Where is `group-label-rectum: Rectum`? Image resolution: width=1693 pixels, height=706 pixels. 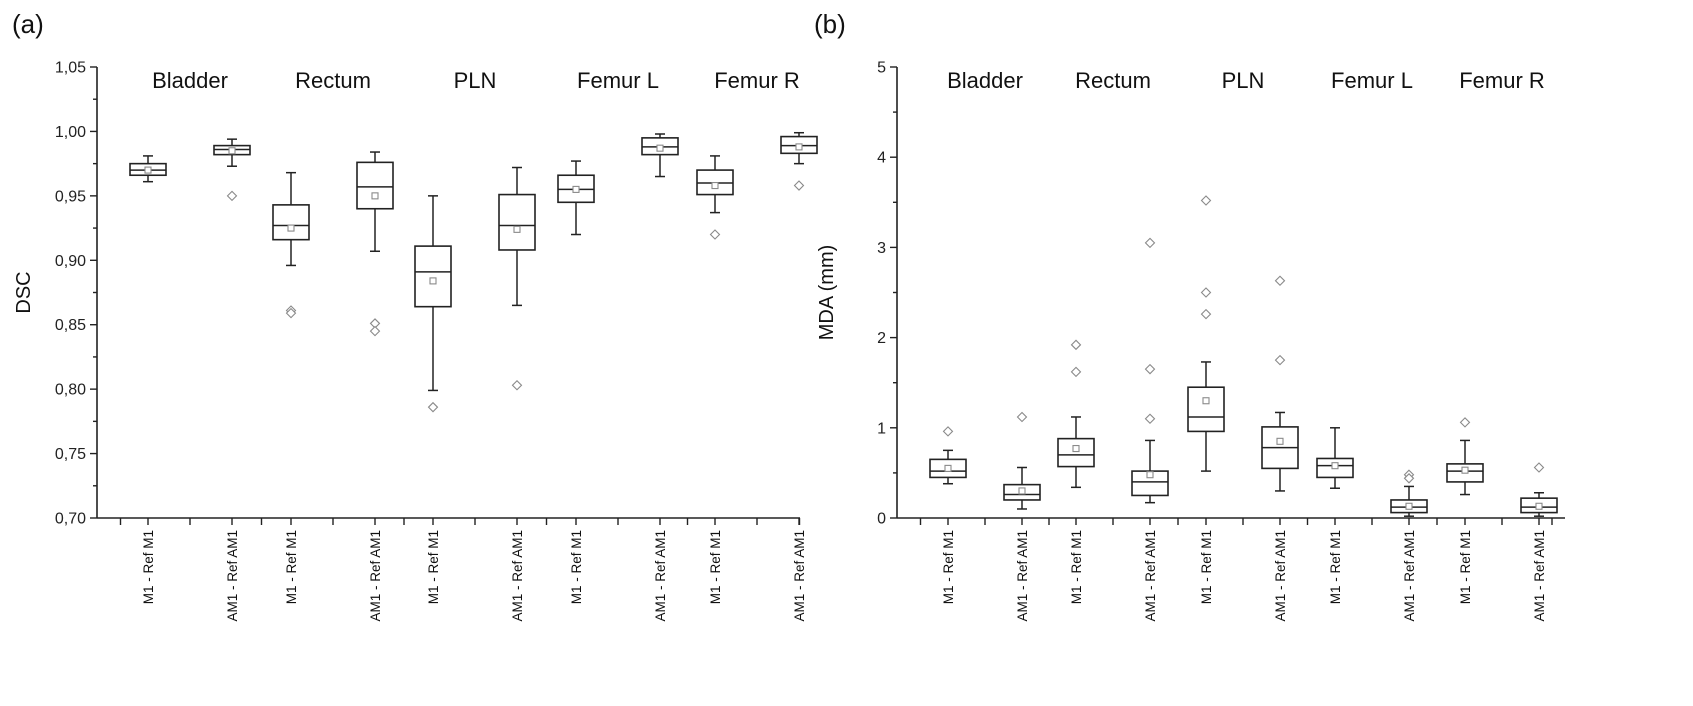
group-label-rectum: Rectum is located at coordinates (1113, 80).